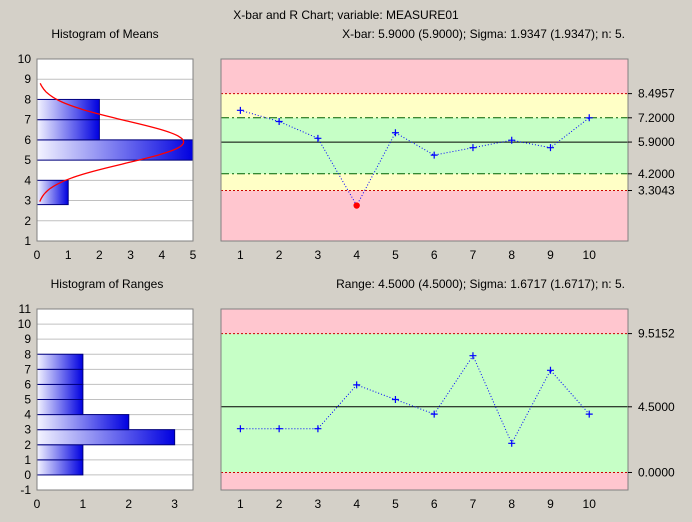 Image resolution: width=692 pixels, height=522 pixels. I want to click on y-tick-label: 0, so click(27, 475).